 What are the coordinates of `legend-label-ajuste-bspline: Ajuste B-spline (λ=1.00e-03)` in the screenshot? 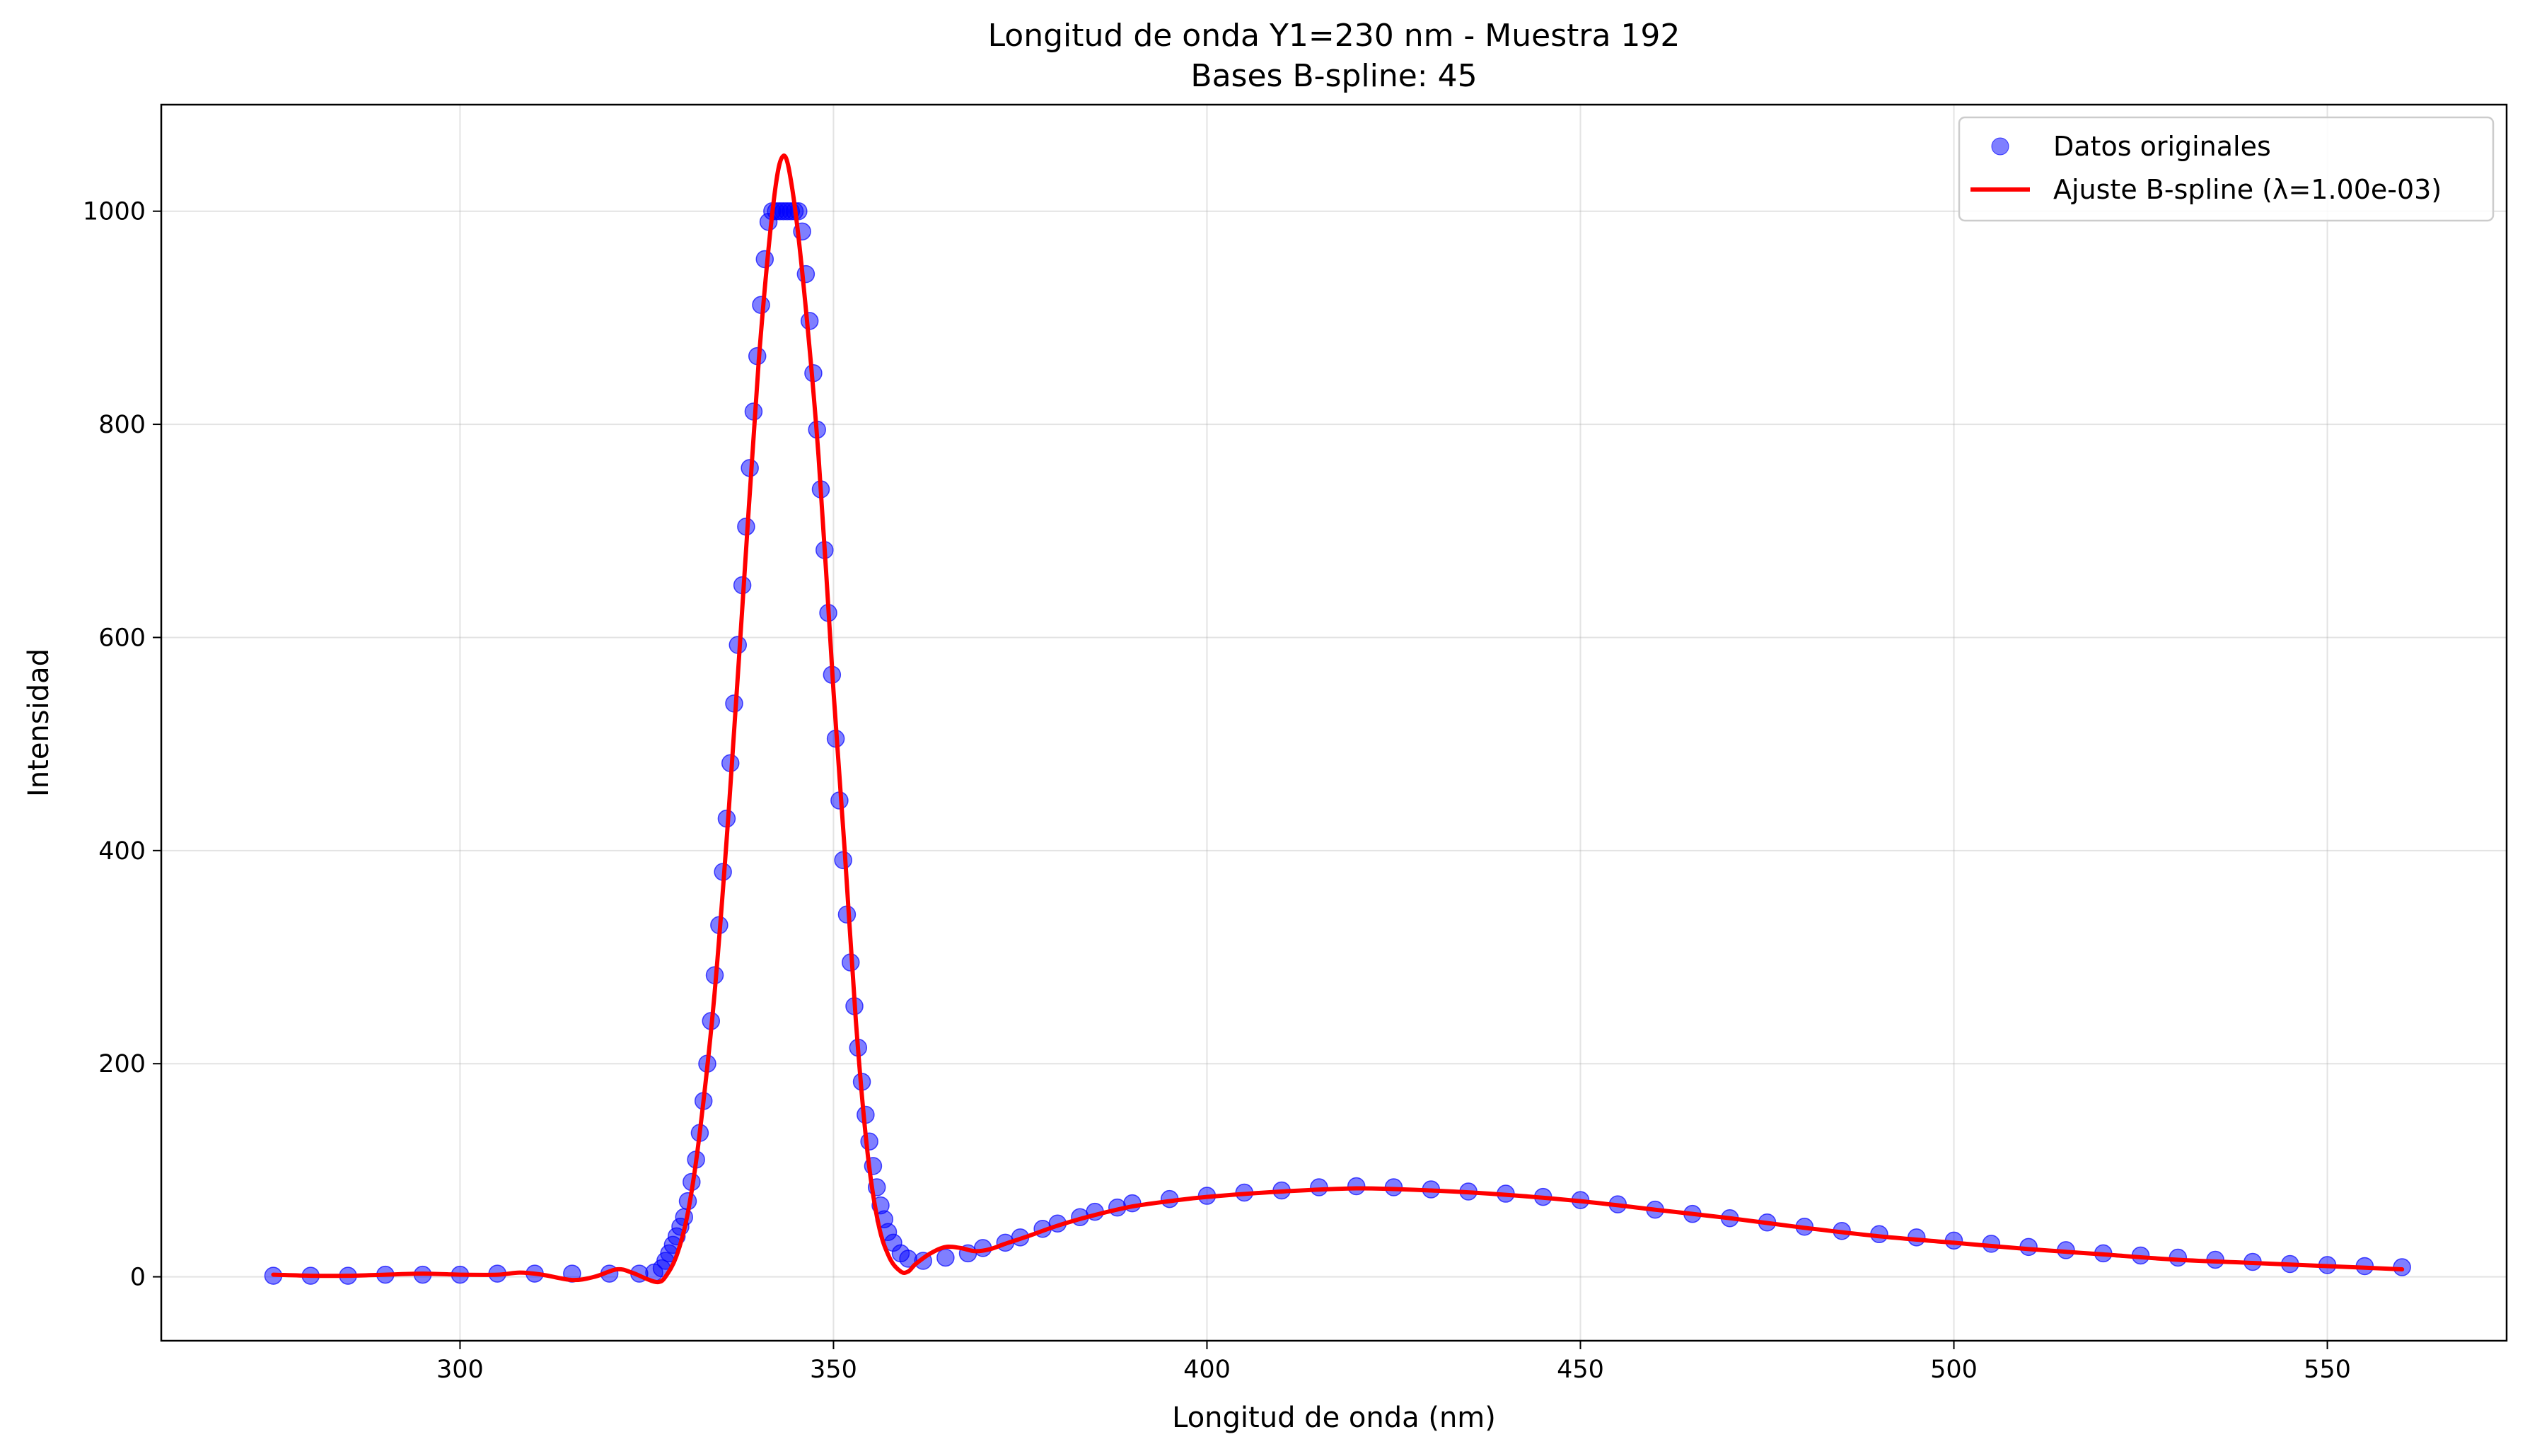 It's located at (2247, 189).